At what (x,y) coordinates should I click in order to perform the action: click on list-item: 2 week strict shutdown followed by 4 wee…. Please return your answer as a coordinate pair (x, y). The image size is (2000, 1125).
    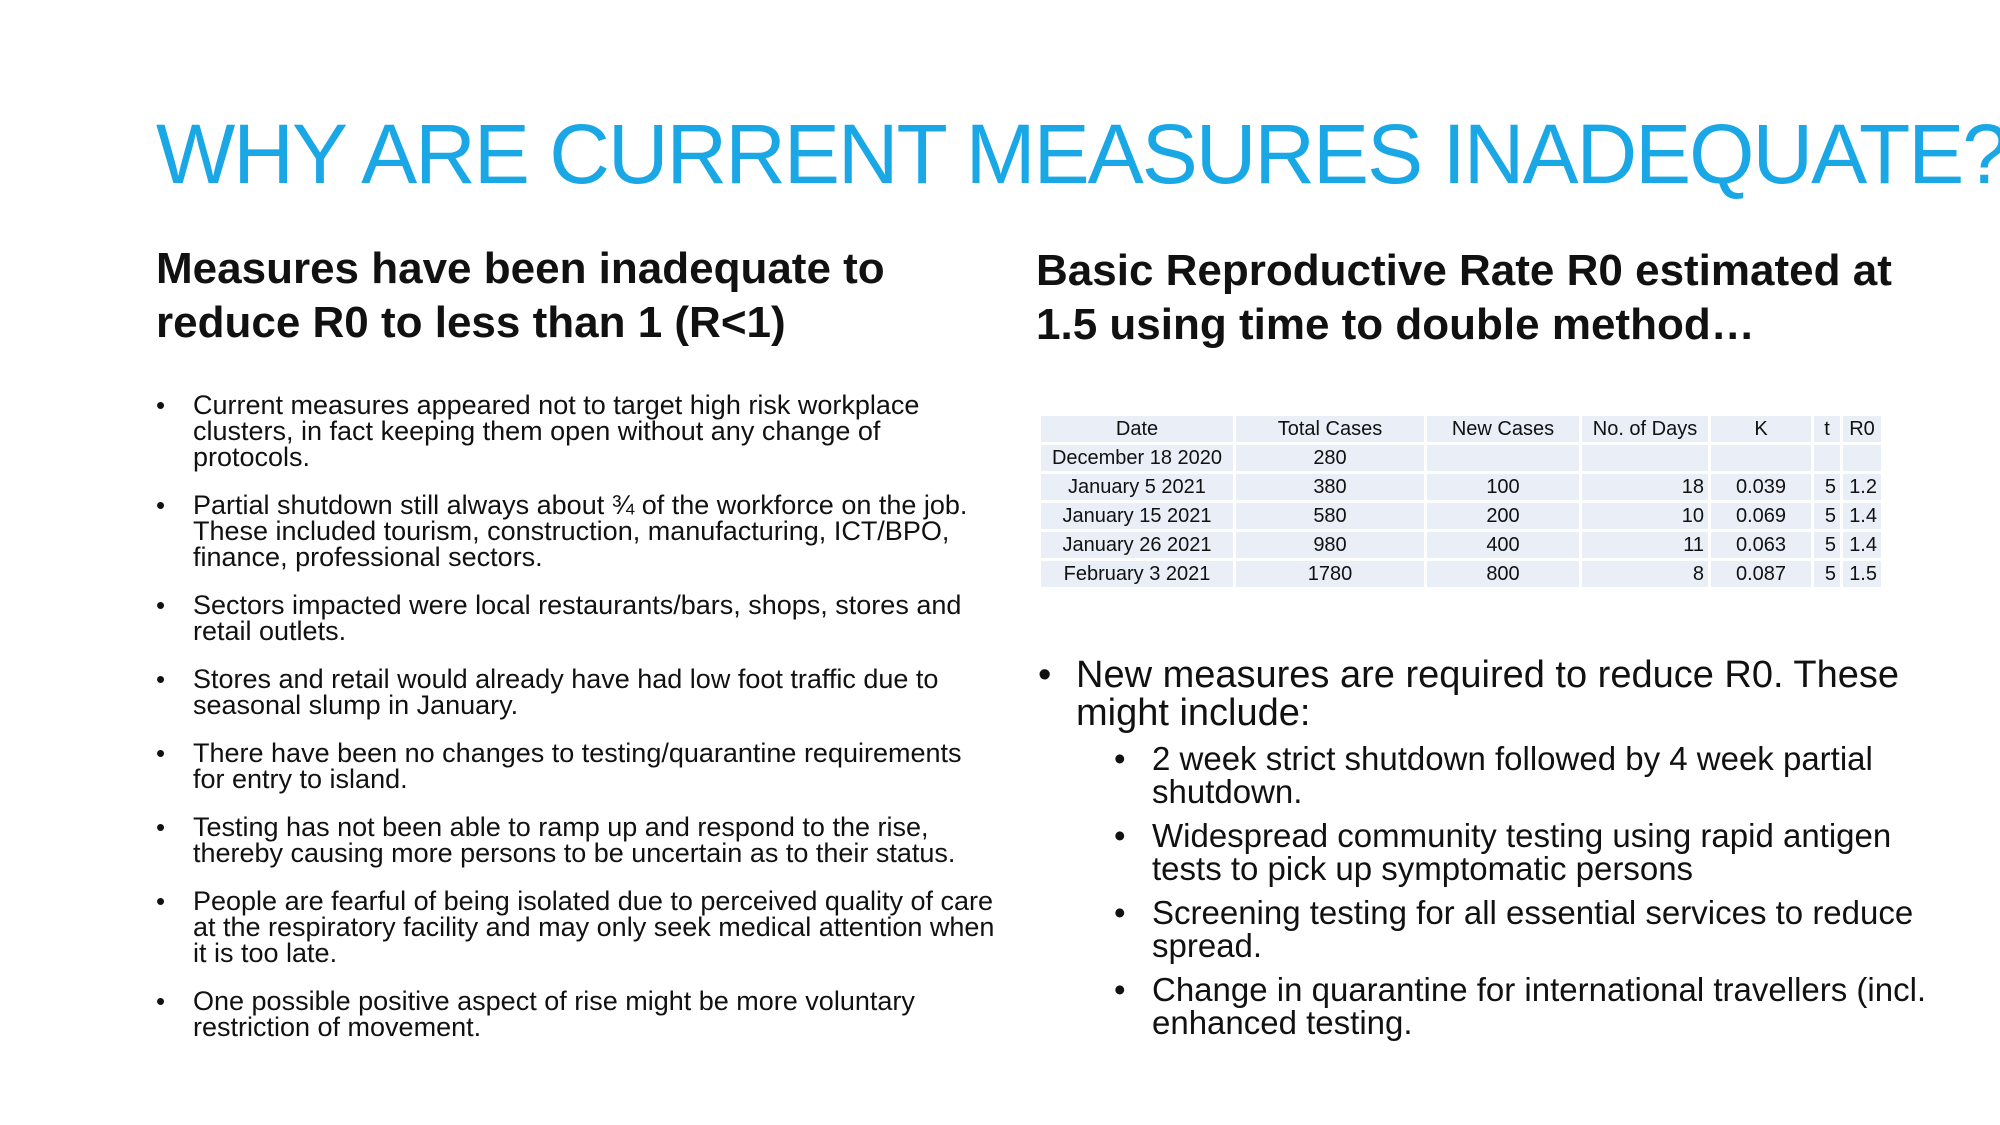
    Looking at the image, I should click on (1531, 775).